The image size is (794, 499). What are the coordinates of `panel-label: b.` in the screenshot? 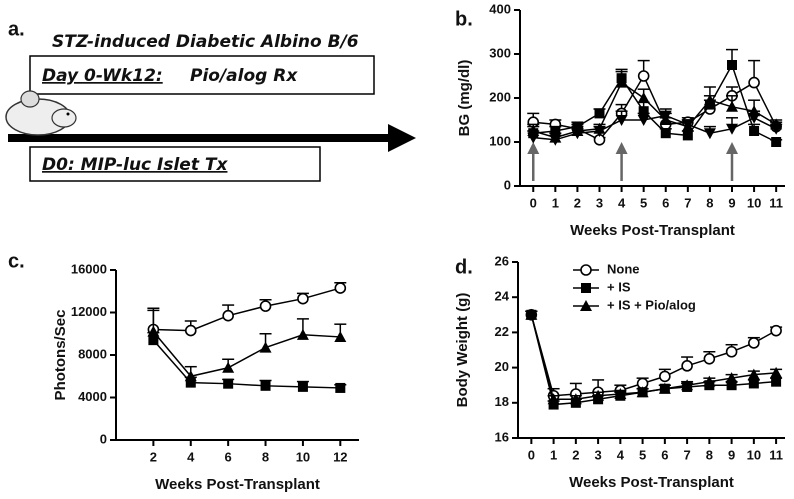 It's located at (464, 19).